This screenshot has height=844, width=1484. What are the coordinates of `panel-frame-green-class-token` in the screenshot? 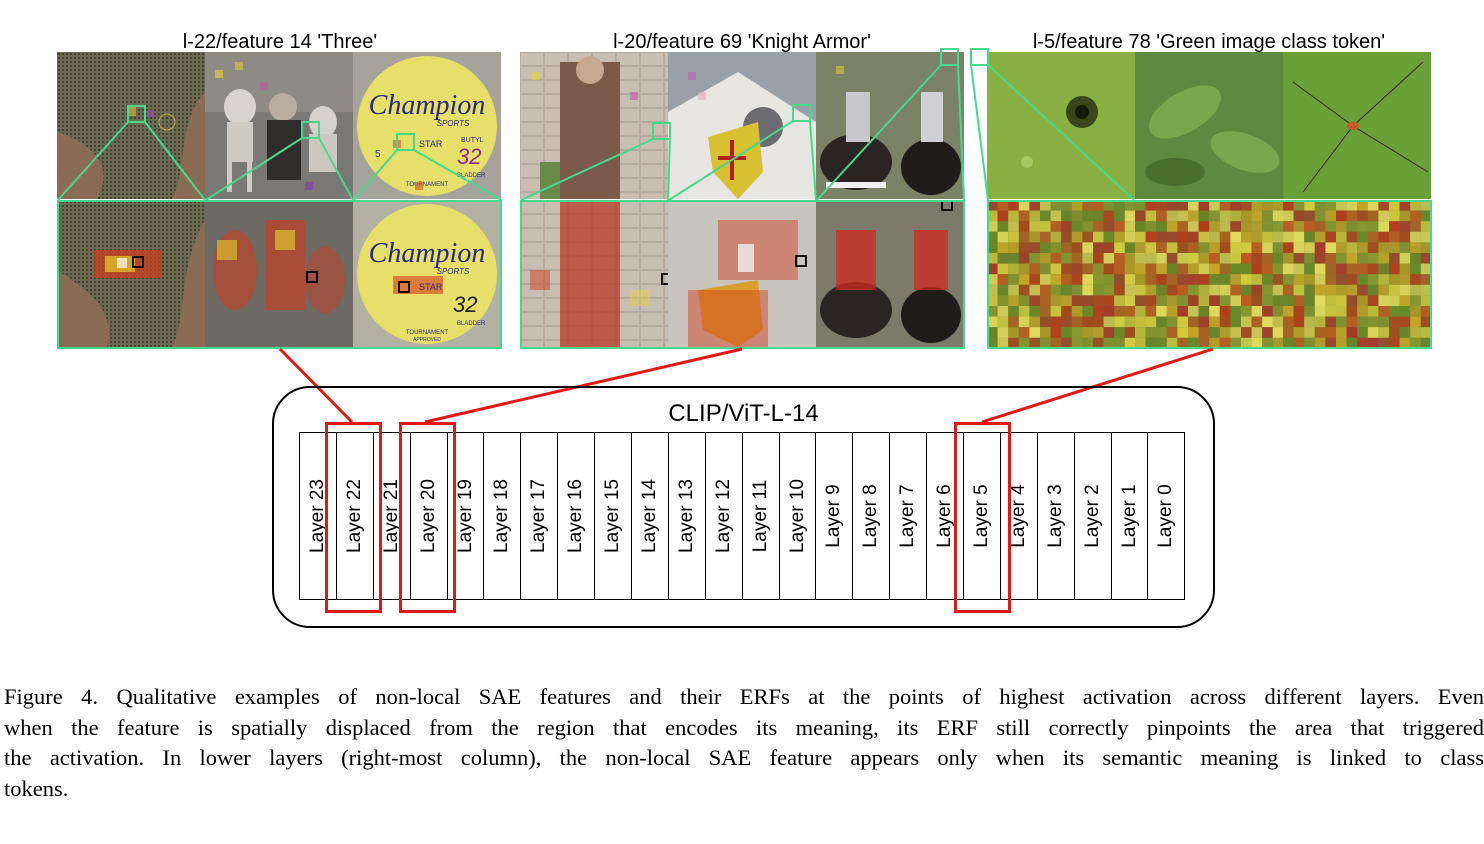 It's located at (1209, 274).